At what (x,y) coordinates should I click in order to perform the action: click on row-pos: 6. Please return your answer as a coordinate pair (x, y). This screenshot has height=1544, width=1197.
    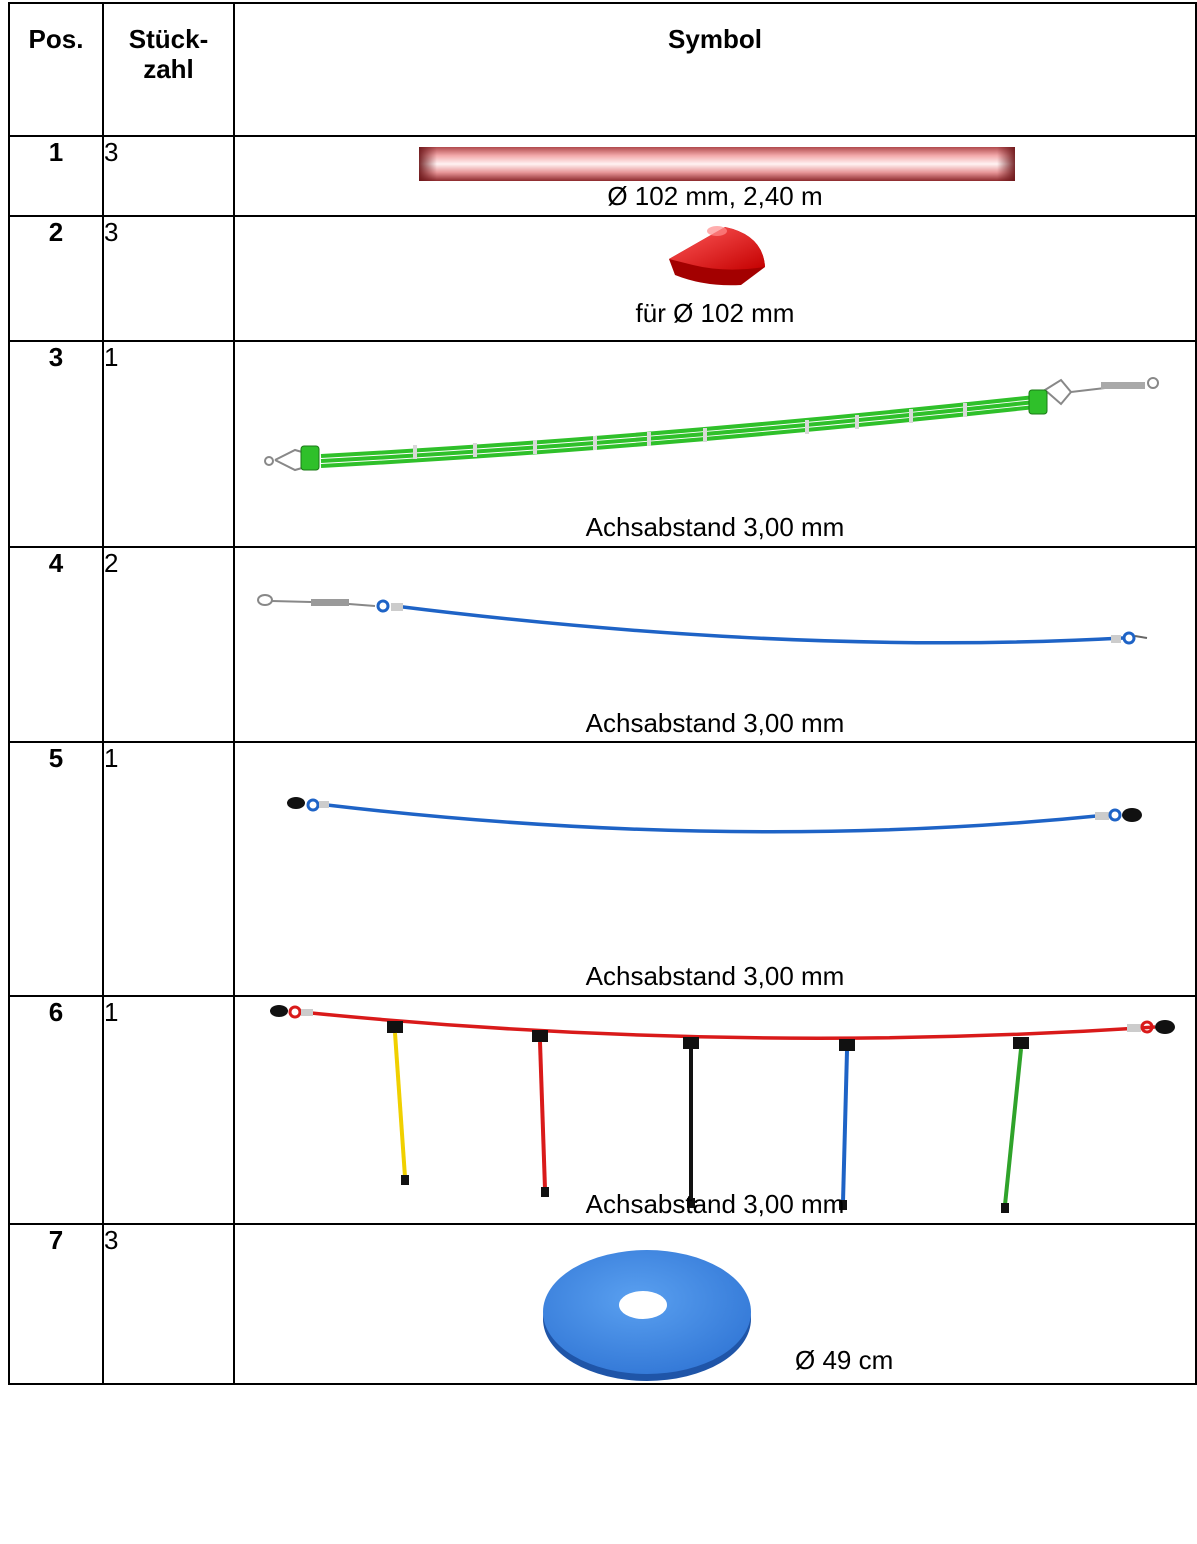
    Looking at the image, I should click on (56, 1110).